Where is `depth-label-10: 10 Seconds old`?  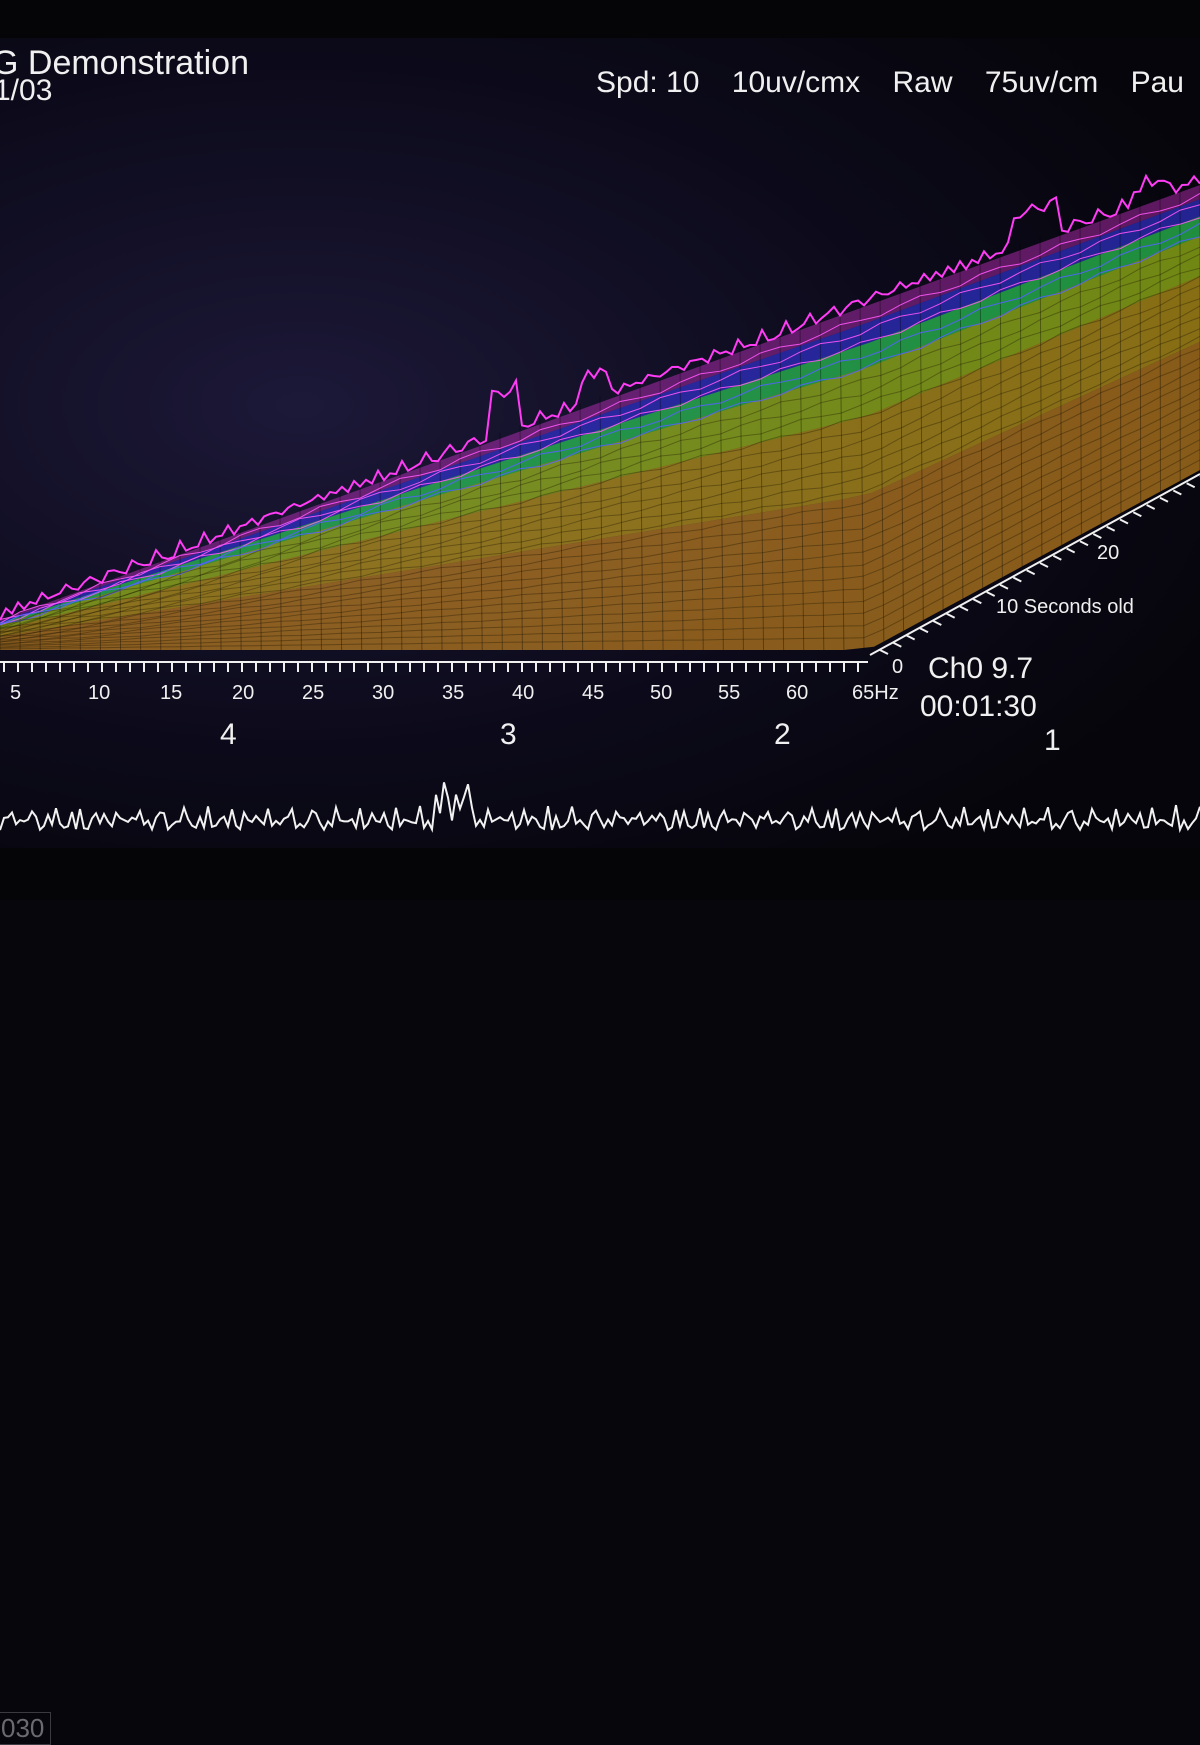 depth-label-10: 10 Seconds old is located at coordinates (1065, 607).